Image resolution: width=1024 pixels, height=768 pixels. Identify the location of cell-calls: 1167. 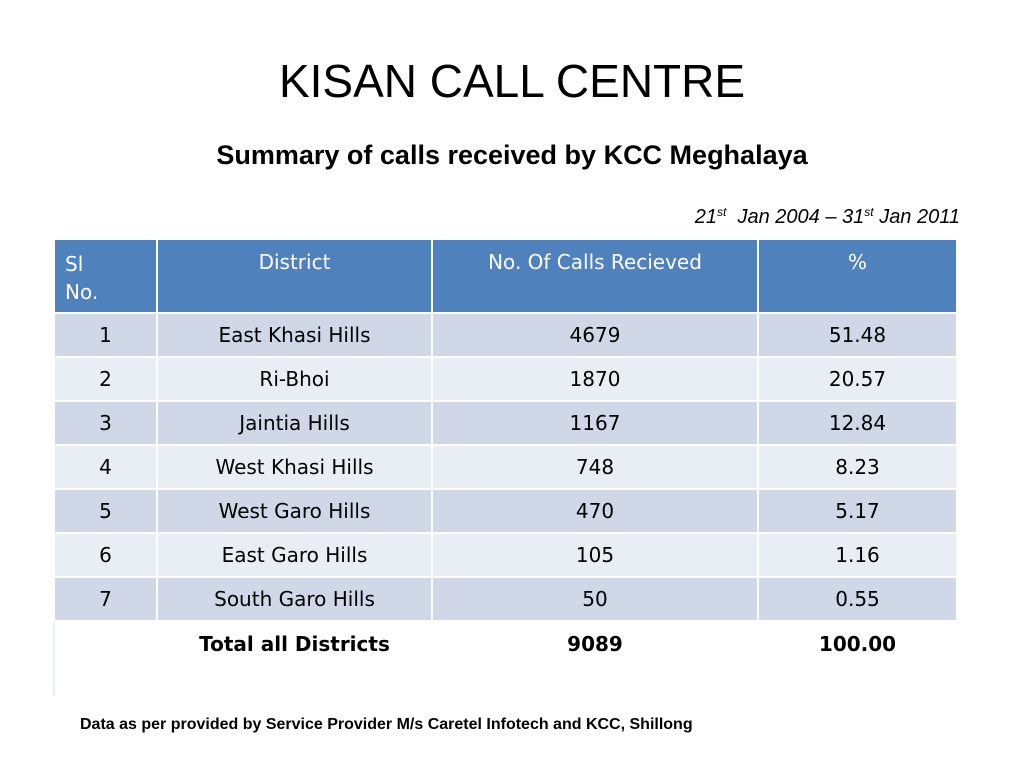
(595, 423).